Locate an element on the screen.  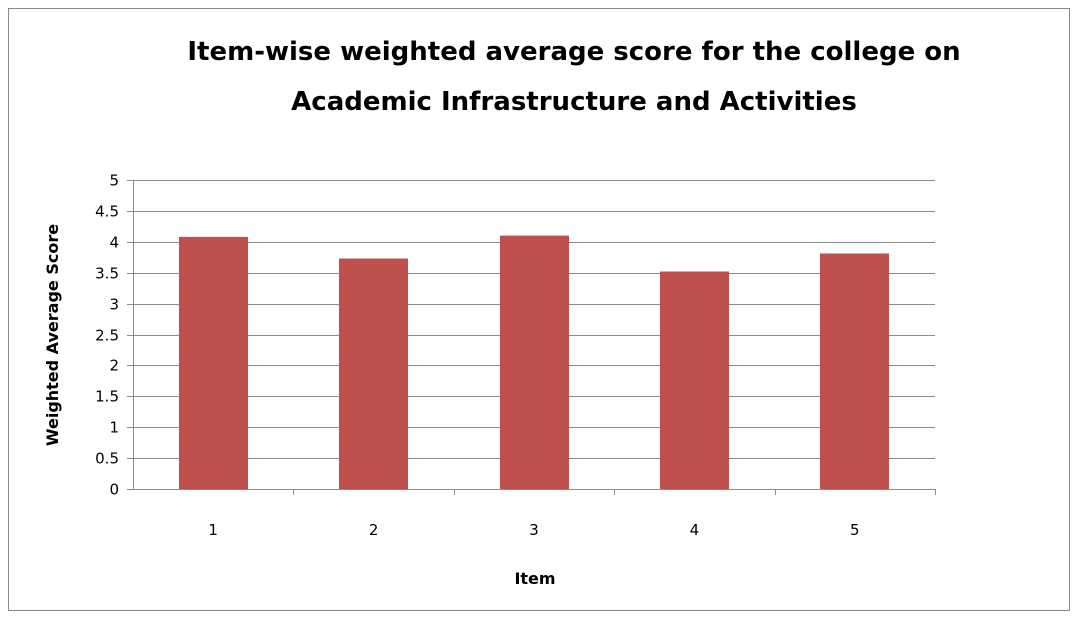
x-tick-label: 2 is located at coordinates (374, 530).